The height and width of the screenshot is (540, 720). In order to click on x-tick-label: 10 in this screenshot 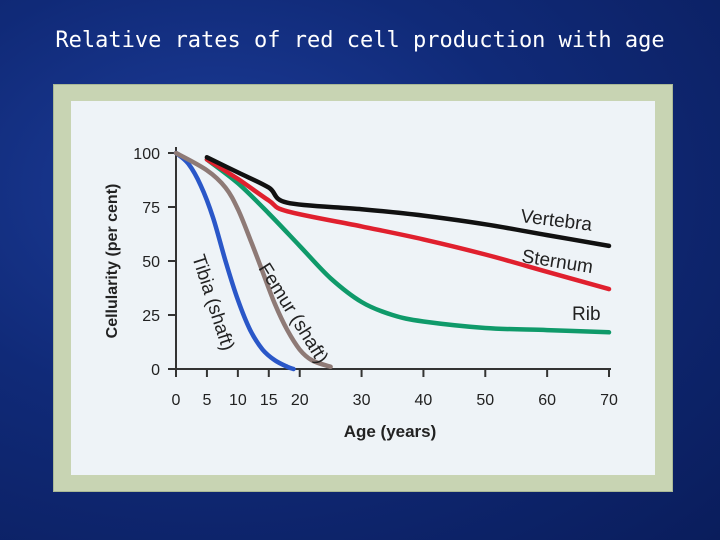, I will do `click(238, 400)`.